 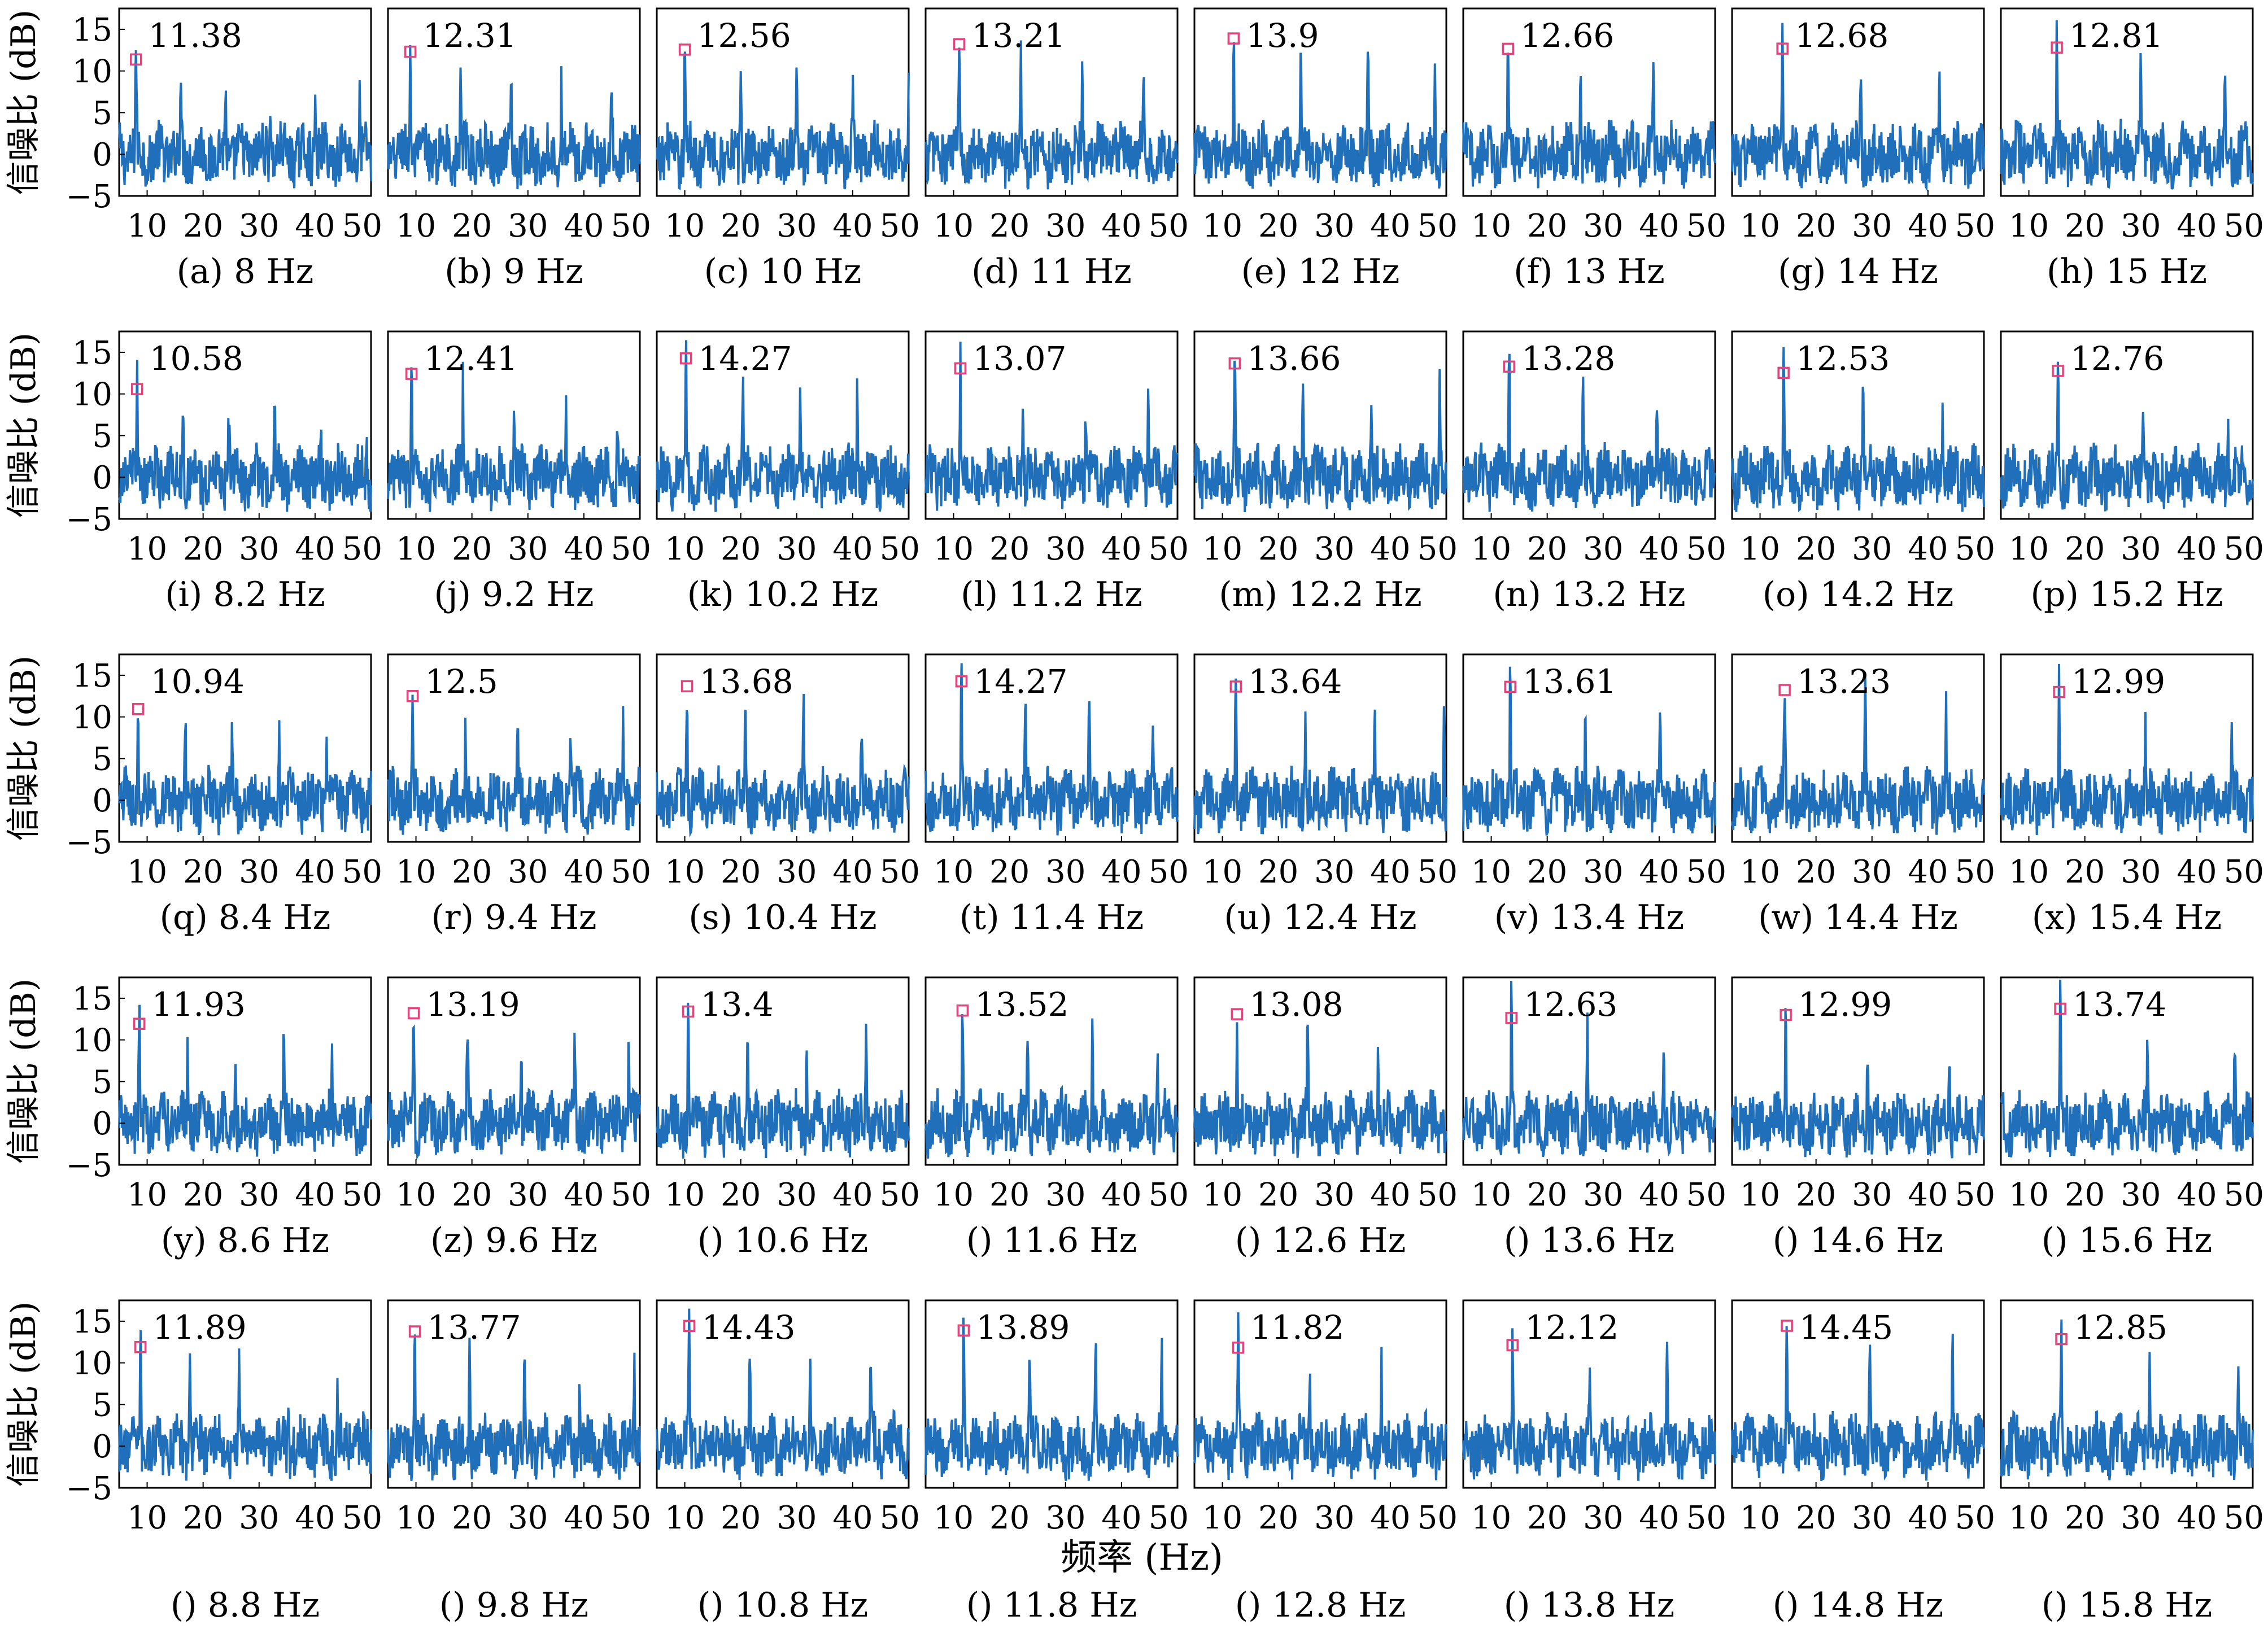 What do you see at coordinates (1863, 149) in the screenshot?
I see `panel: 12.68 10 20 30 40 50 (g) 14 Hz` at bounding box center [1863, 149].